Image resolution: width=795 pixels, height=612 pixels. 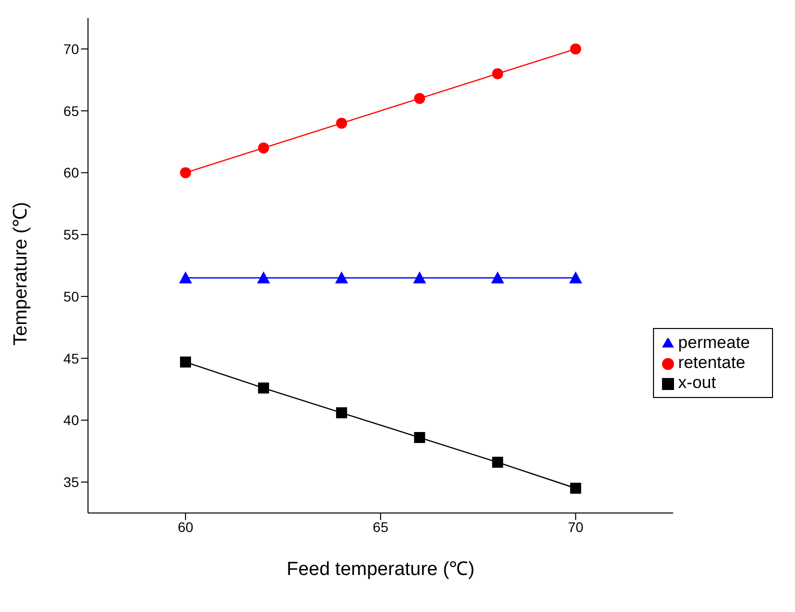 What do you see at coordinates (576, 526) in the screenshot?
I see `x-tick-label: 70` at bounding box center [576, 526].